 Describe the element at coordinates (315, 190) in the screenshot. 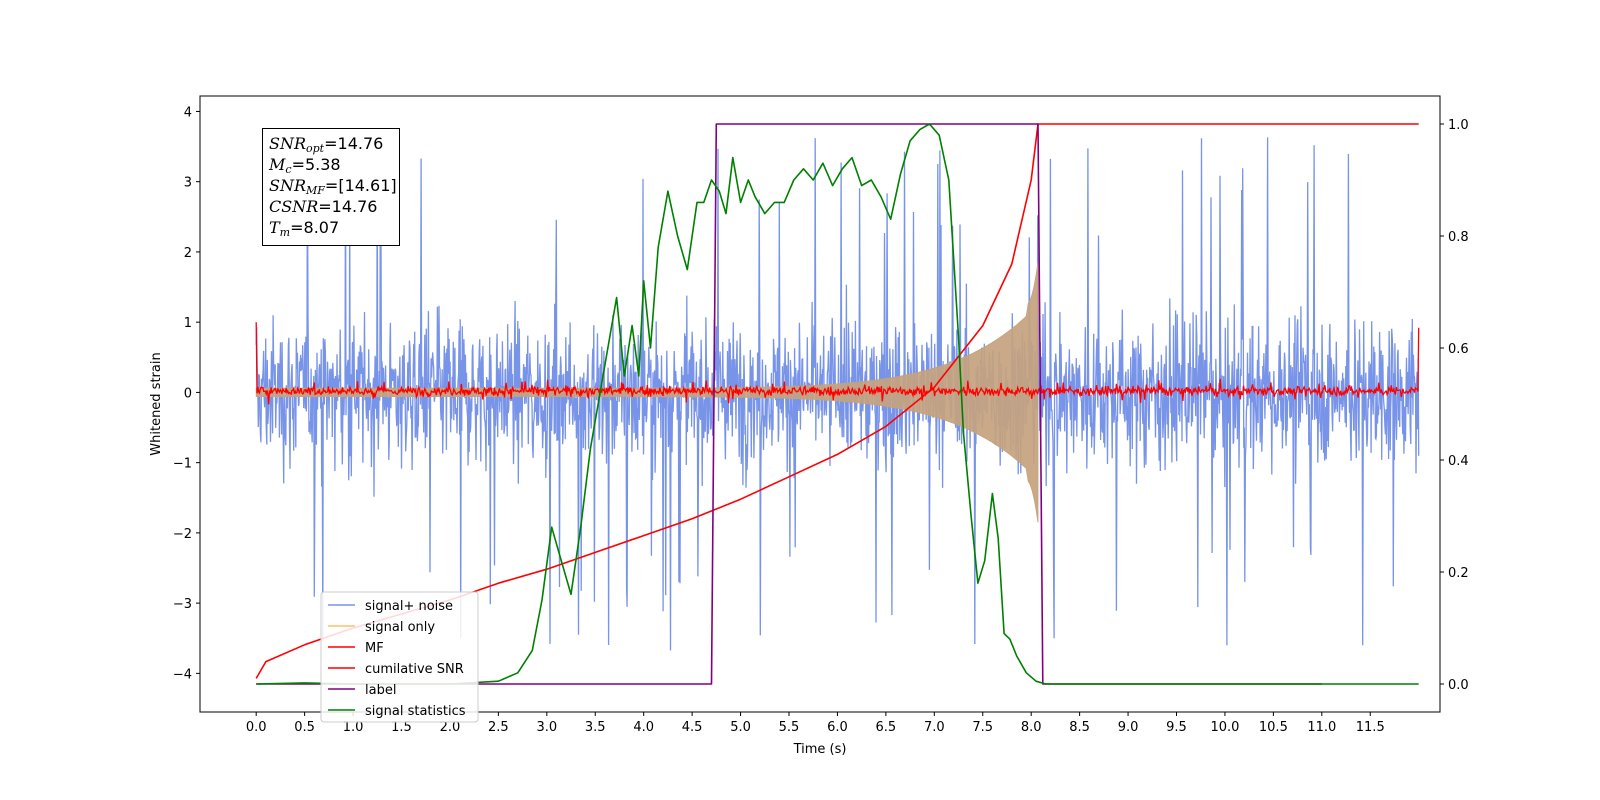

I see `snr-mf-subscript: MF` at that location.